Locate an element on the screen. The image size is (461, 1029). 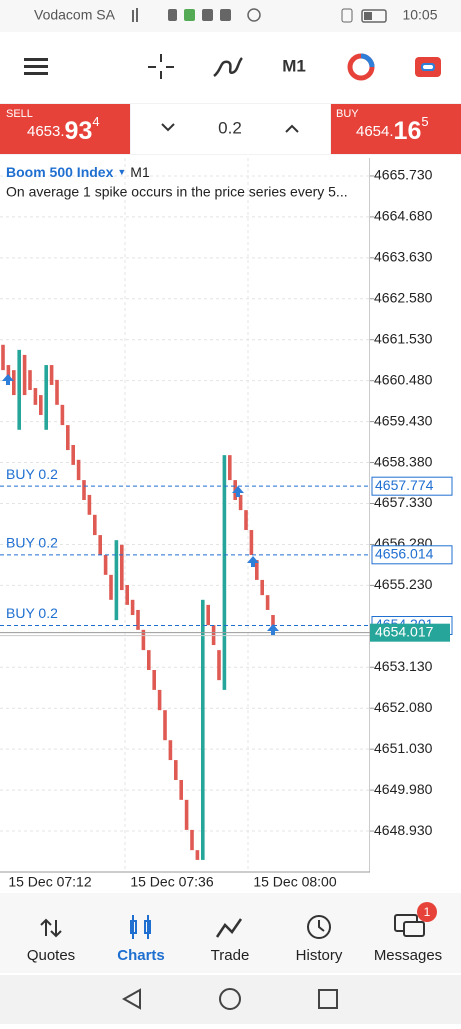
position-price: 4656.014 is located at coordinates (404, 554).